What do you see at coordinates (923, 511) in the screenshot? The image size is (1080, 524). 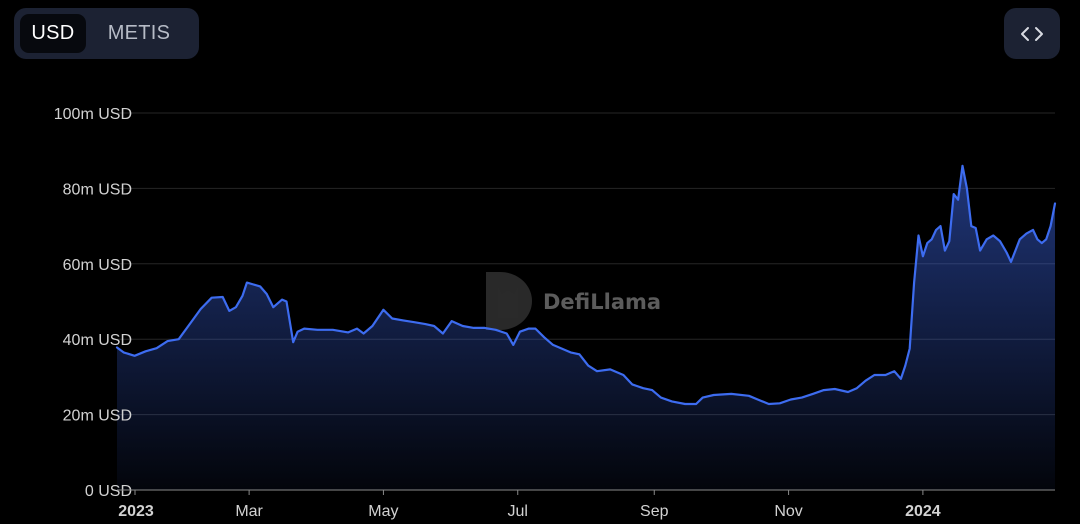 I see `x-tick-label: 2024` at bounding box center [923, 511].